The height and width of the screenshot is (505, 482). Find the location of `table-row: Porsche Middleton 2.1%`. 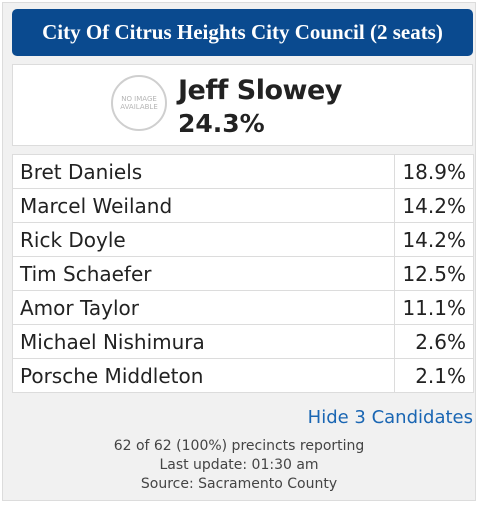

table-row: Porsche Middleton 2.1% is located at coordinates (242, 375).